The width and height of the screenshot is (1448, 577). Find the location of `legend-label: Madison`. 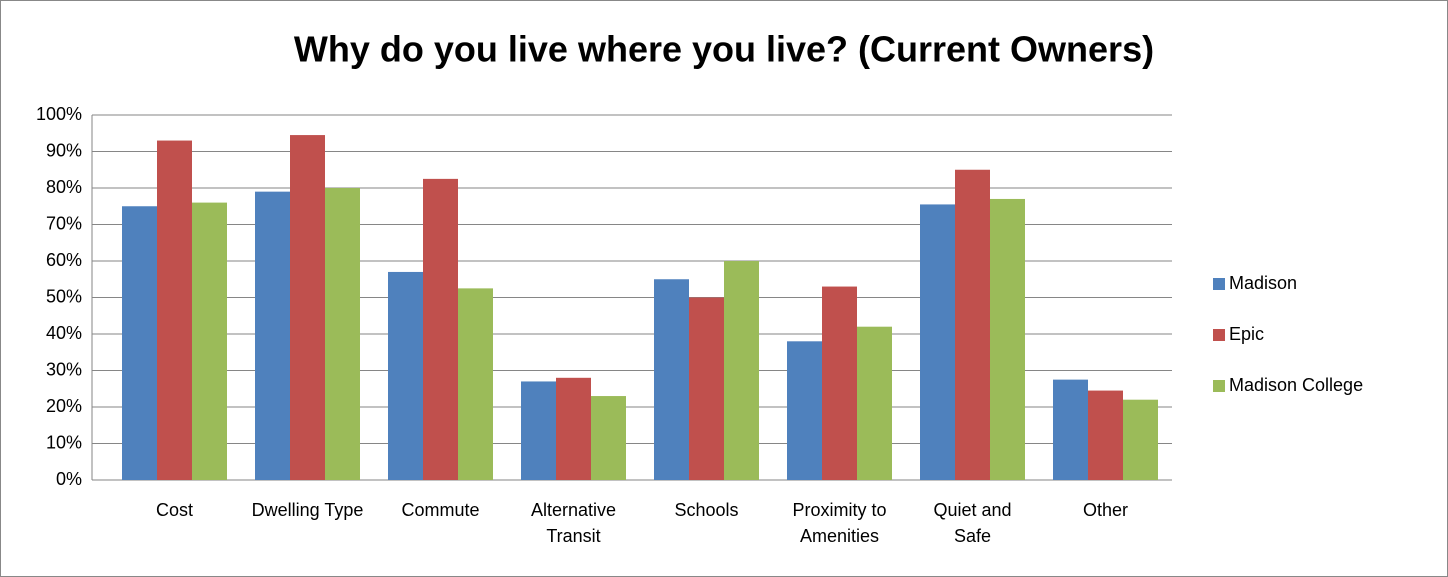

legend-label: Madison is located at coordinates (1263, 283).